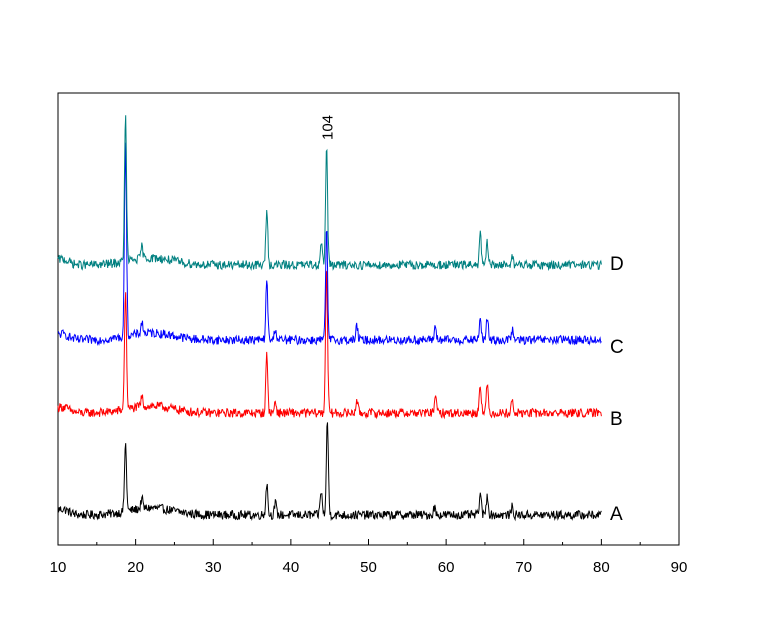  I want to click on x-axis-tick-labels: 10 20 30 40 50 60 70 80 90, so click(369, 567).